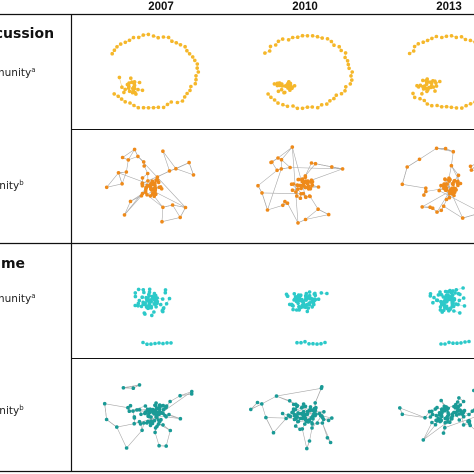 Image resolution: width=474 pixels, height=474 pixels. I want to click on row-label-text: community, so click(15, 73).